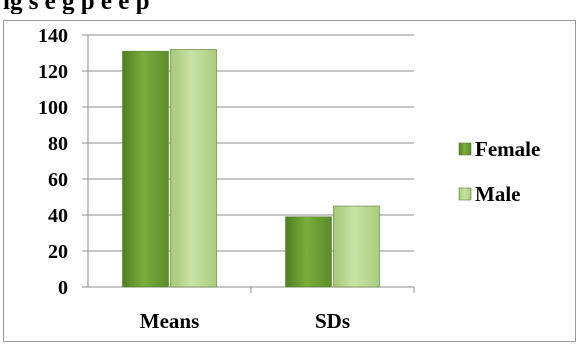  I want to click on bar-male-means, so click(193, 168).